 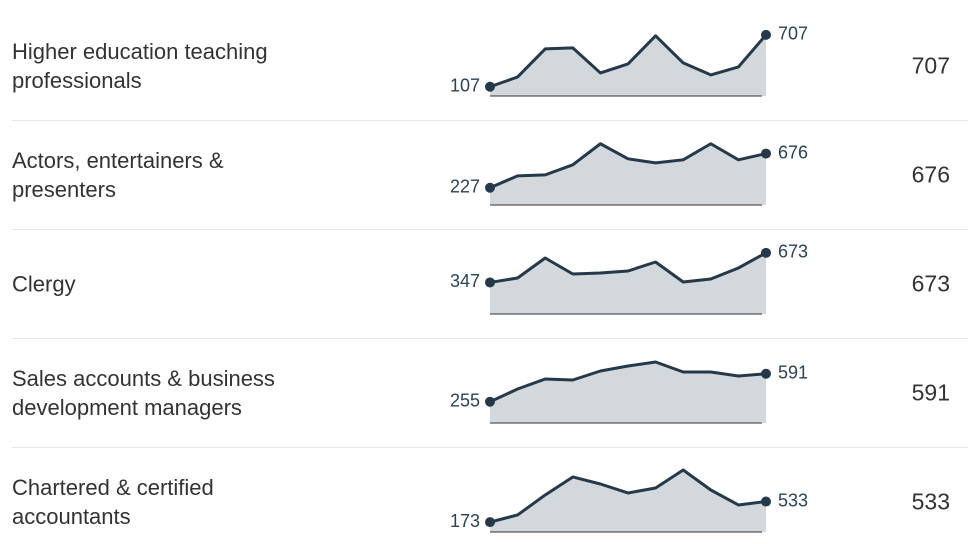 I want to click on row-label: Higher education teaching professionals, so click(x=140, y=66).